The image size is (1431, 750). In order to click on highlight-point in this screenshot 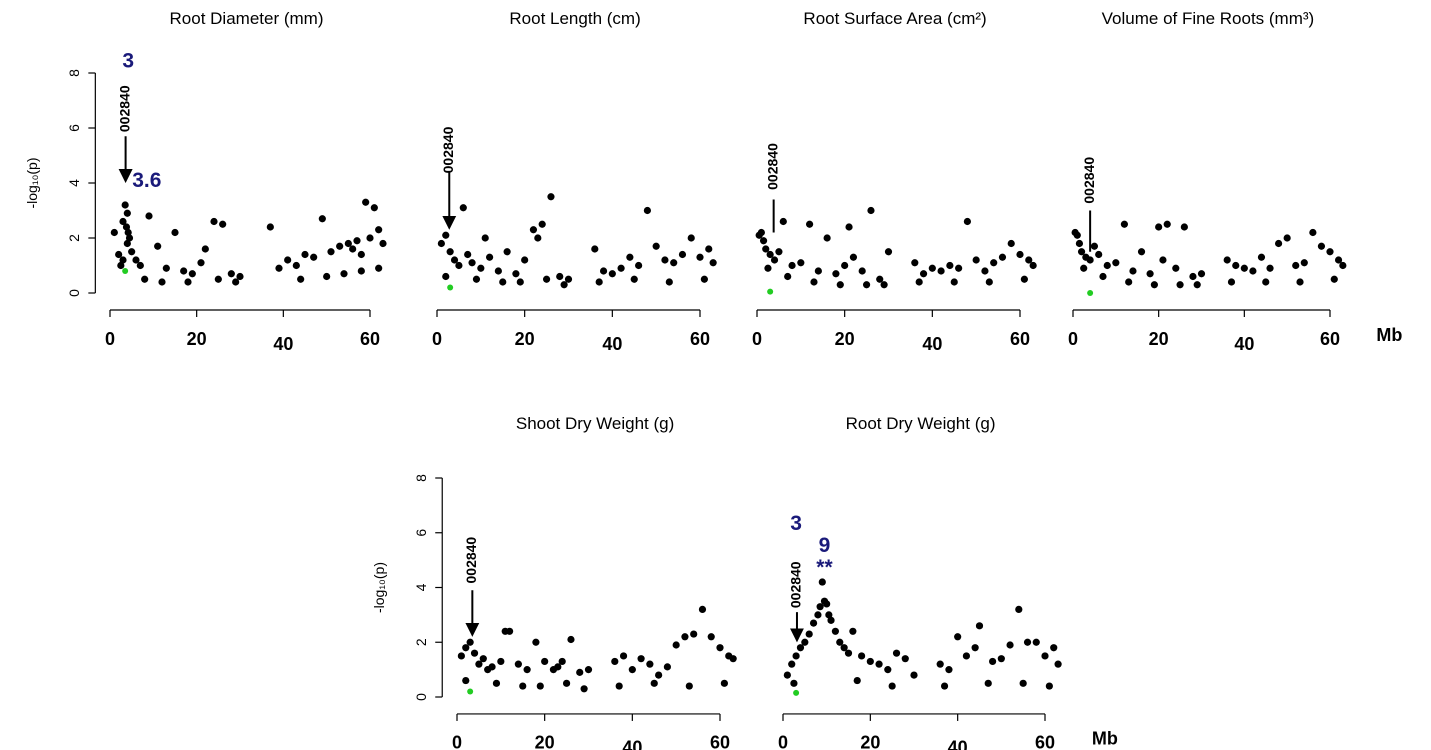, I will do `click(796, 692)`.